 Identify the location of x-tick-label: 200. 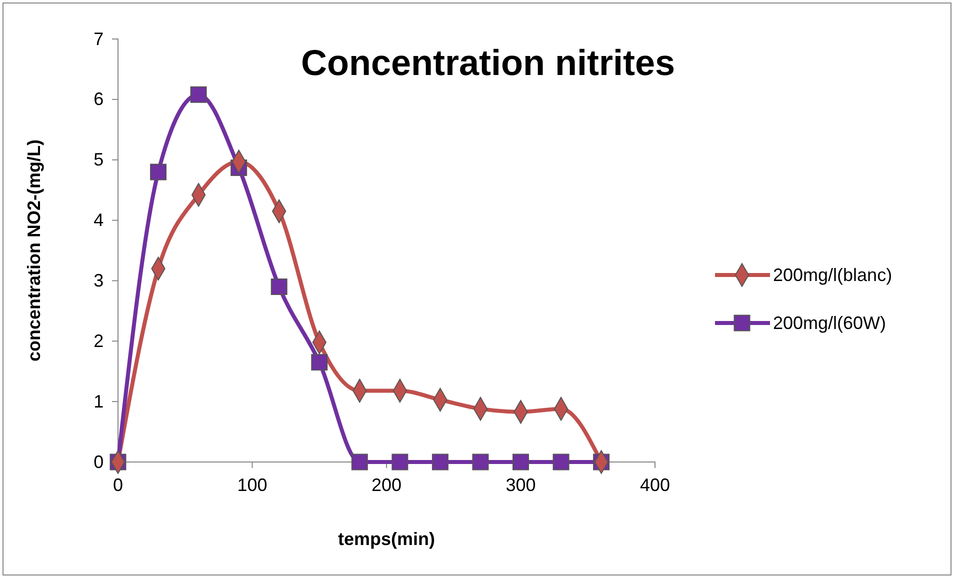
(386, 484).